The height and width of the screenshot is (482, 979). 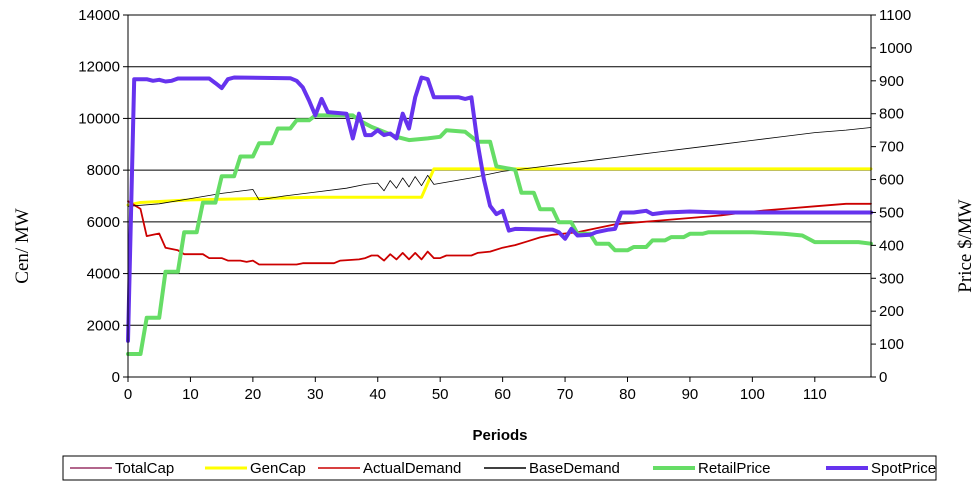 I want to click on right-tick-label: 900, so click(x=891, y=81).